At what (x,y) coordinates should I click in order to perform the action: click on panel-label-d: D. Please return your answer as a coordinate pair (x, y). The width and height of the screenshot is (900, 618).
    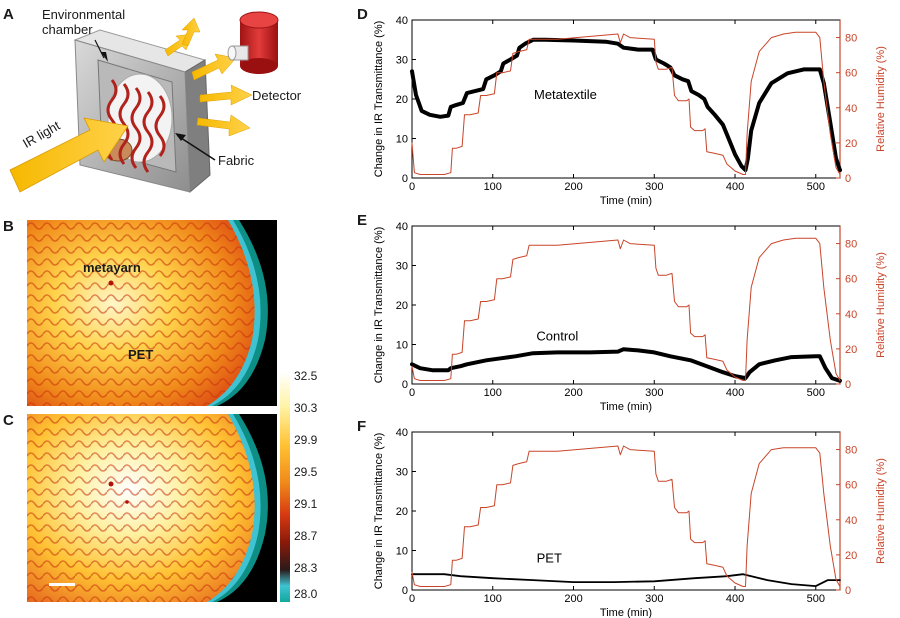
    Looking at the image, I should click on (362, 14).